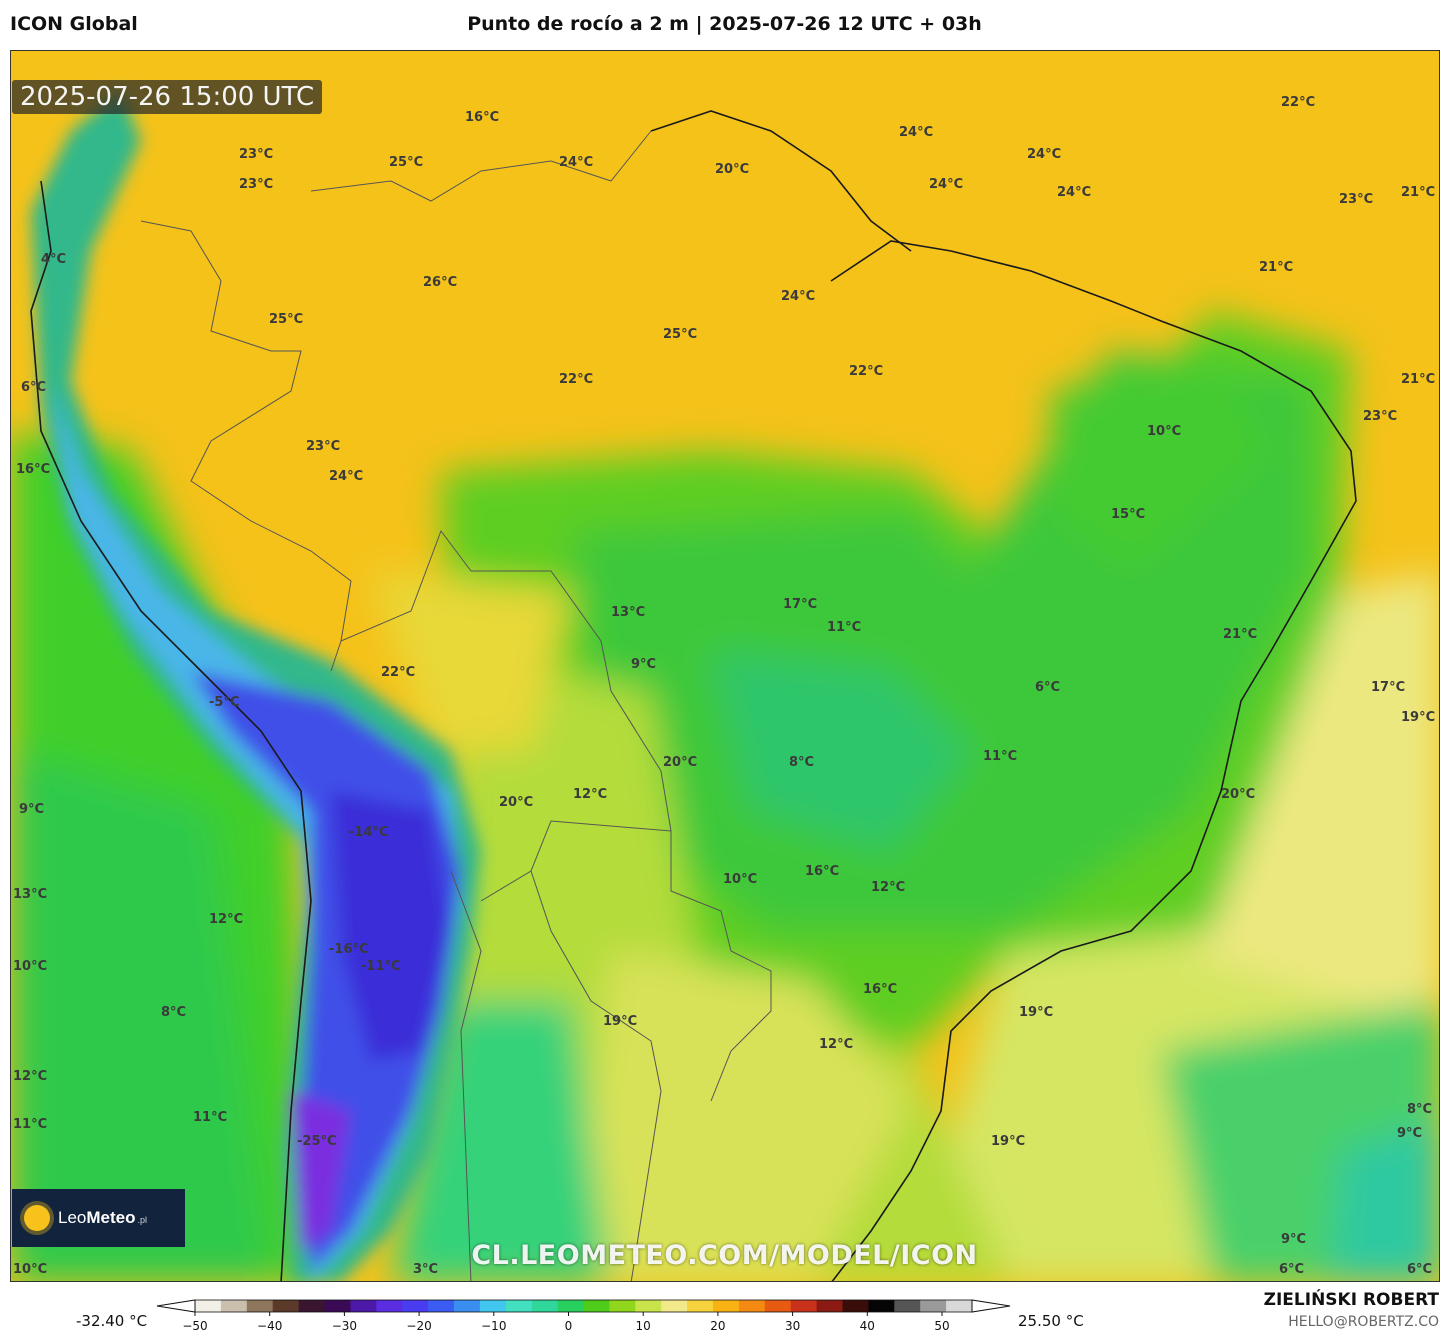  What do you see at coordinates (569, 1326) in the screenshot?
I see `colorbar-tick-label: 0` at bounding box center [569, 1326].